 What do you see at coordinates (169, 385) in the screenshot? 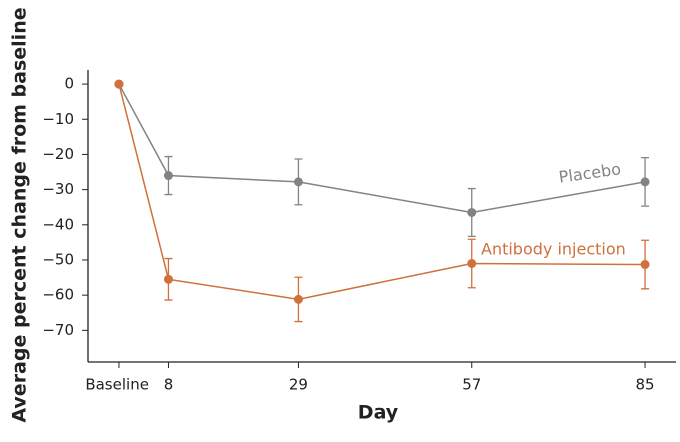
I see `x-tick-label: 8` at bounding box center [169, 385].